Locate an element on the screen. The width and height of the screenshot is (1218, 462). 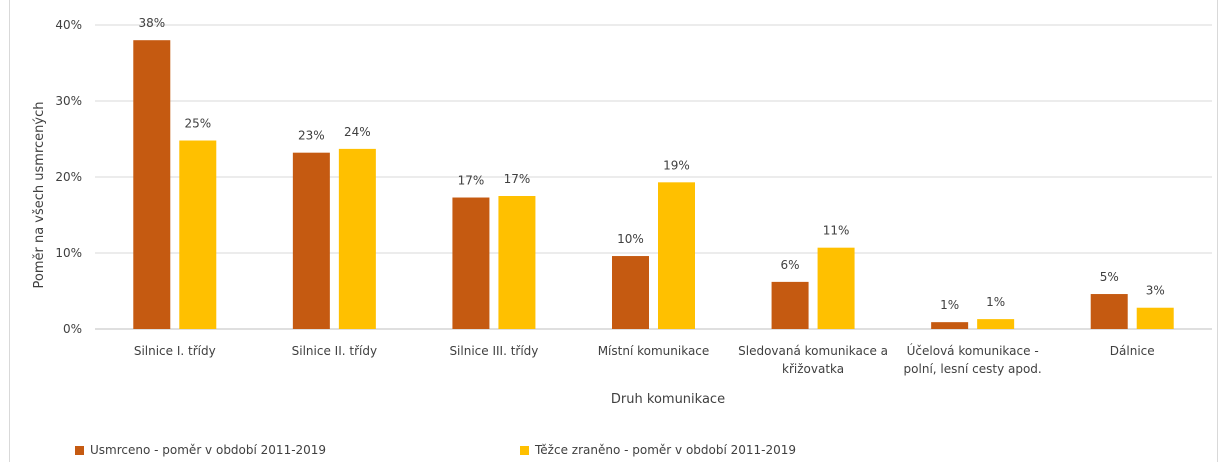
x-tick-label: Silnice I. třídy is located at coordinates (175, 351).